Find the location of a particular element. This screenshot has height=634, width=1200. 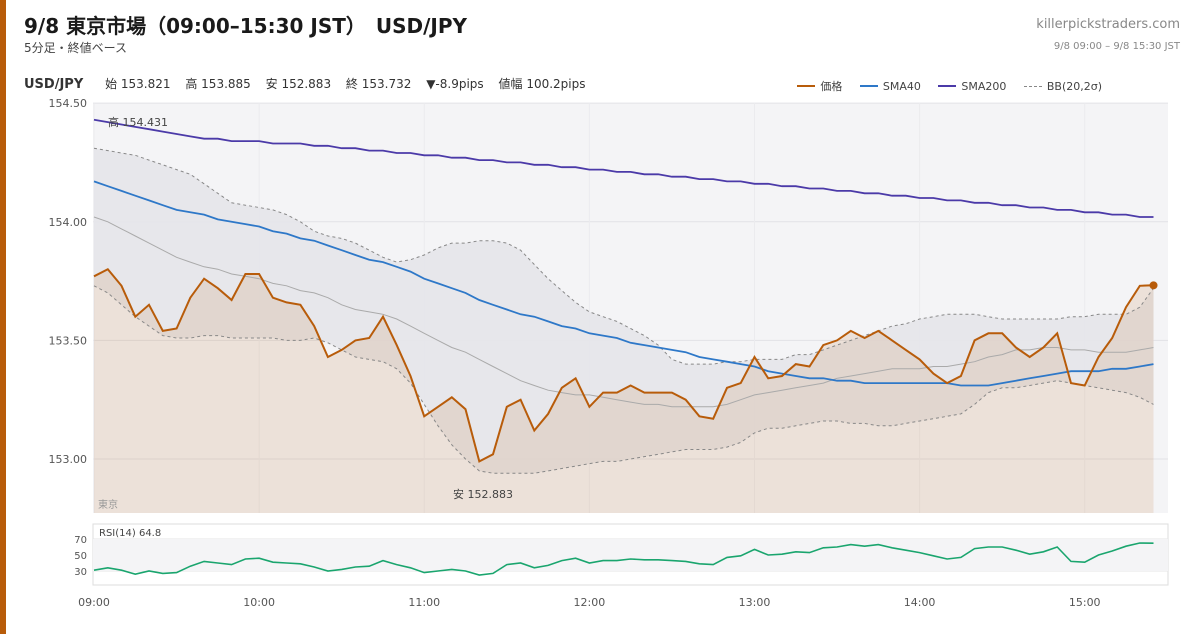

close-value: 終 153.732 is located at coordinates (378, 84).